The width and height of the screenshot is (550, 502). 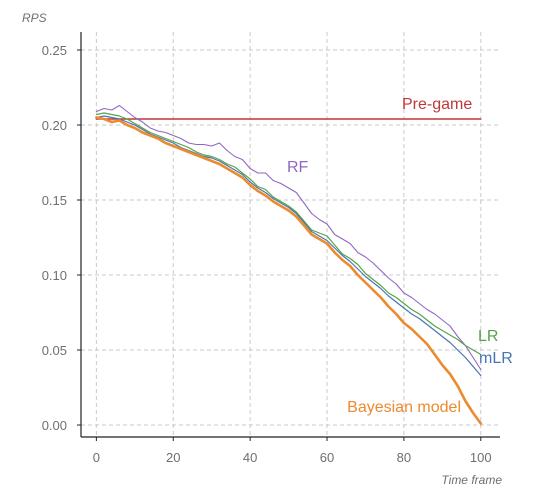 What do you see at coordinates (54, 425) in the screenshot?
I see `y-tick-label: 0.00` at bounding box center [54, 425].